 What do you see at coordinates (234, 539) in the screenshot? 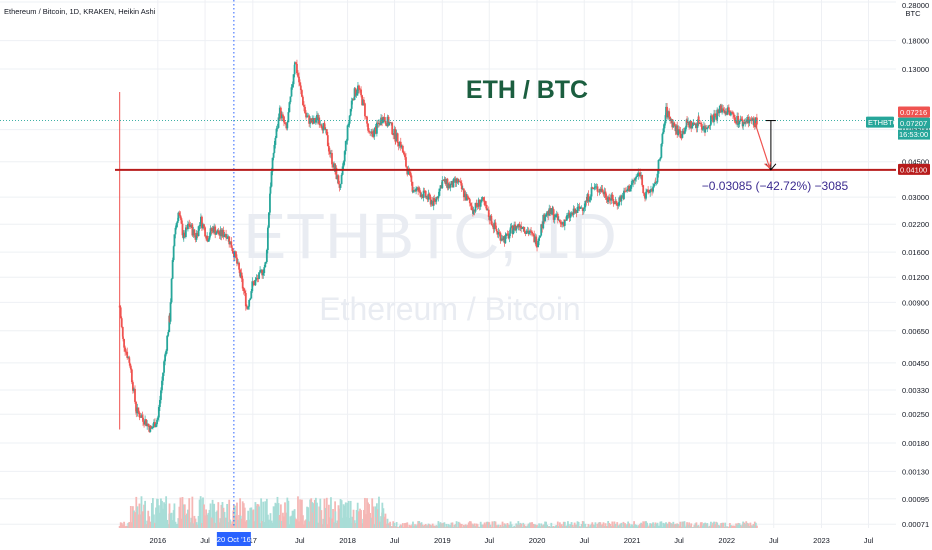
I see `crosshair-date-label: 20 Oct '16` at bounding box center [234, 539].